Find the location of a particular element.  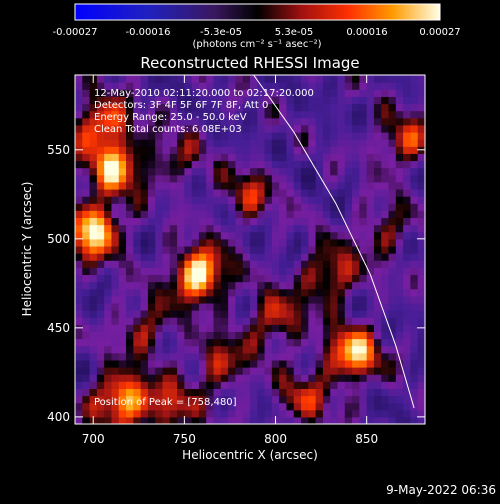

annotation-clean-counts: Clean Total counts: 6.08E+03 is located at coordinates (168, 129).